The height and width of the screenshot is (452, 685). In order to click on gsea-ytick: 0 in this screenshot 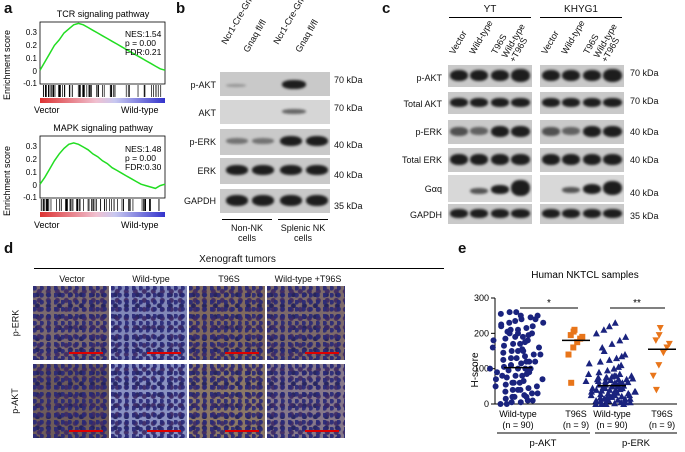, I will do `click(35, 185)`.